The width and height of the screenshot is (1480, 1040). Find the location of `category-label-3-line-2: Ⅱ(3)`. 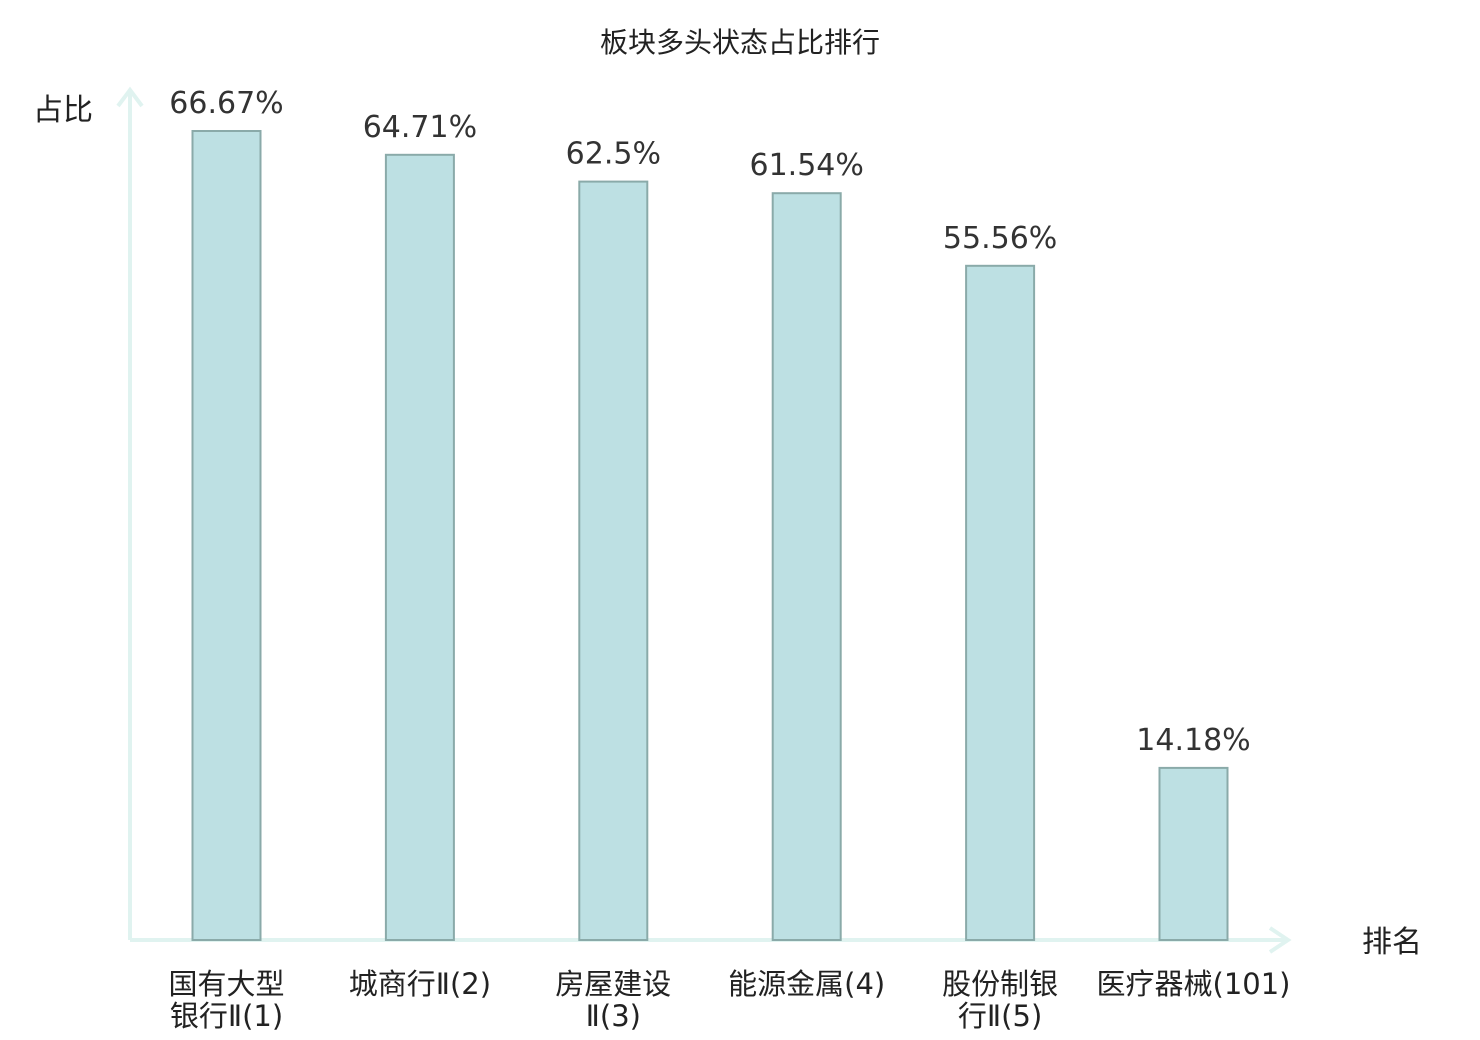

category-label-3-line-2: Ⅱ(3) is located at coordinates (613, 1016).